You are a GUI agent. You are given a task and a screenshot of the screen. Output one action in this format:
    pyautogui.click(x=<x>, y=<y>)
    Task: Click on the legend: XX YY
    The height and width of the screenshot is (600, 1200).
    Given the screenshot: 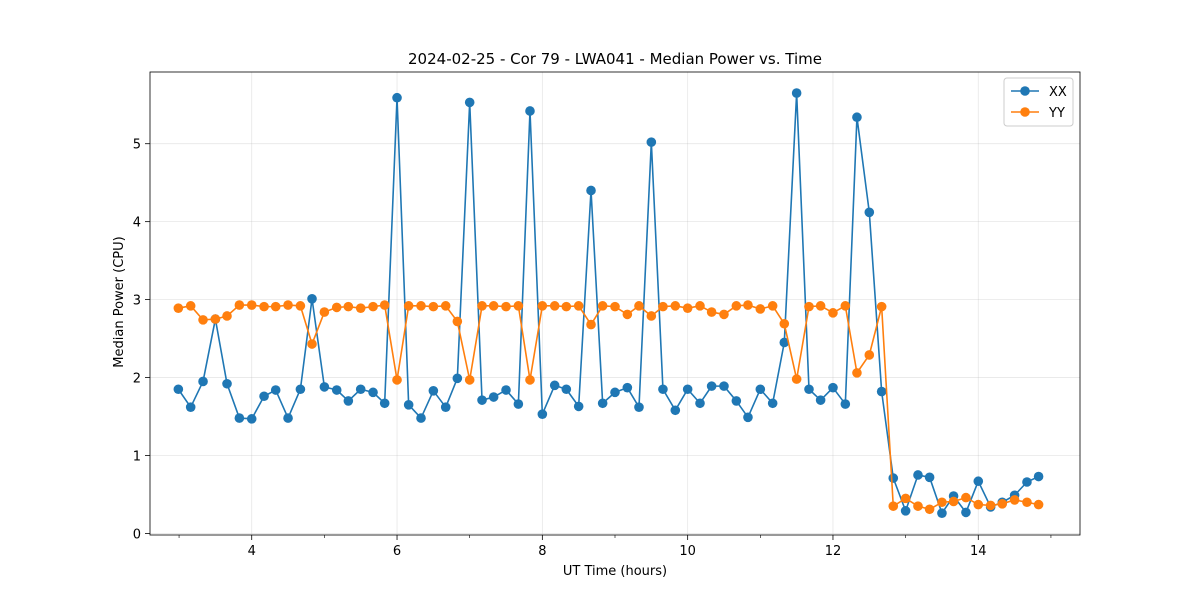 What is the action you would take?
    pyautogui.click(x=1038, y=102)
    